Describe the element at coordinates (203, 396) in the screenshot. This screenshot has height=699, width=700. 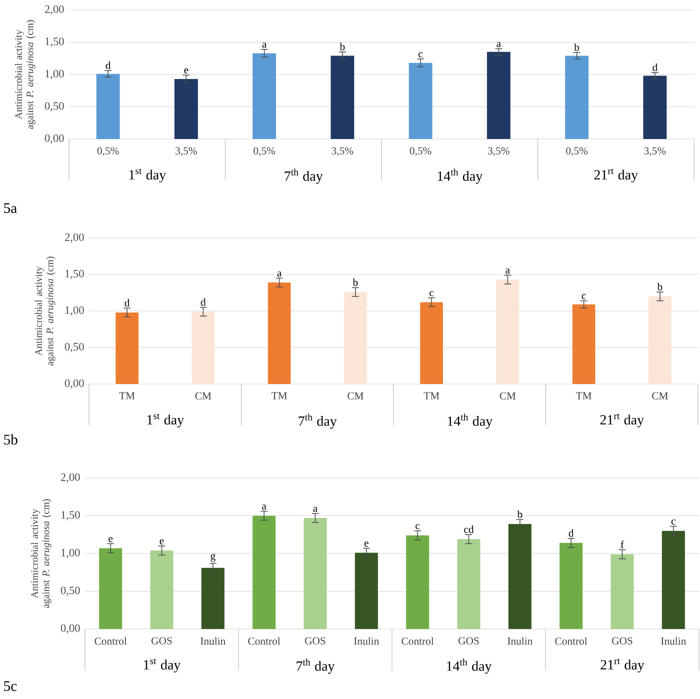
I see `series-label: CM` at that location.